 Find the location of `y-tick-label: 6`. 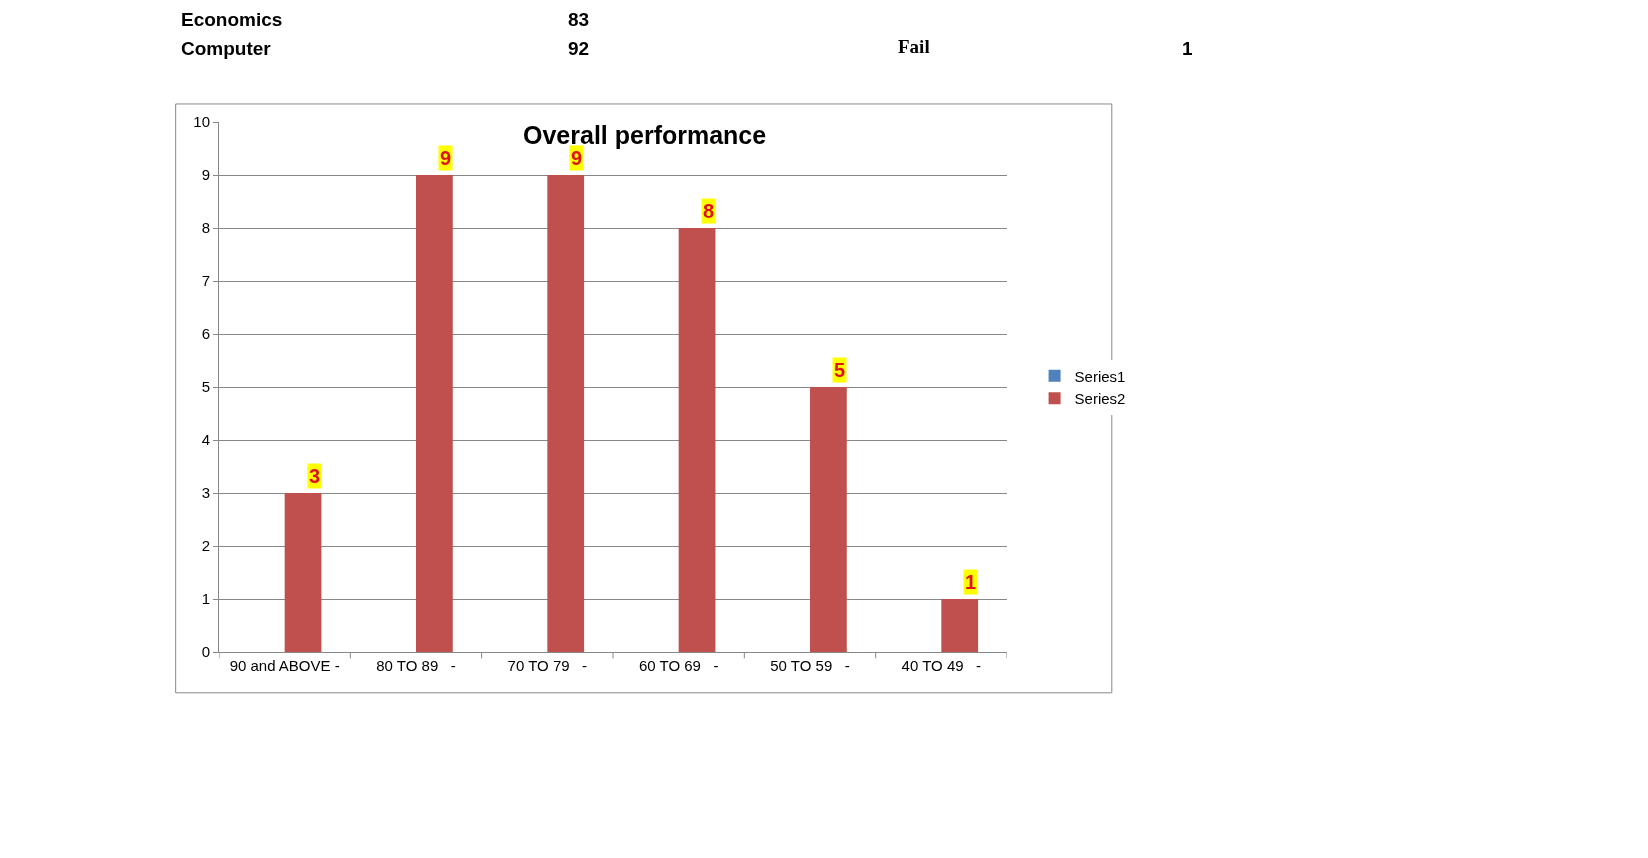

y-tick-label: 6 is located at coordinates (205, 334).